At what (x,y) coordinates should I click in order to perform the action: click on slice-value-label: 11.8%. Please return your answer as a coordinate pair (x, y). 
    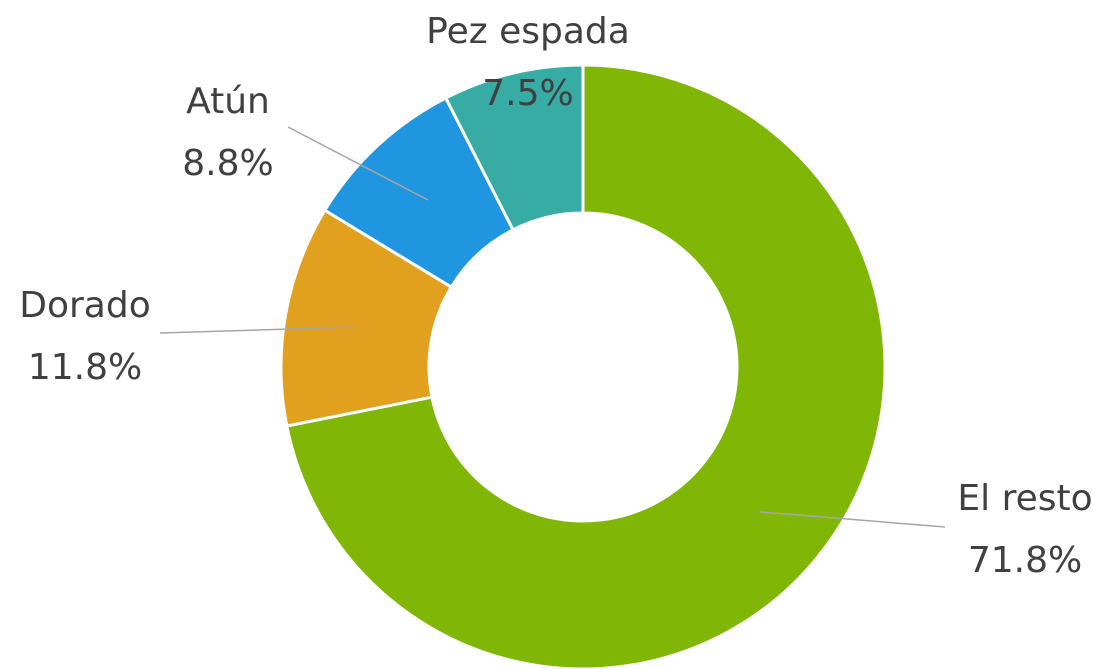
    Looking at the image, I should click on (85, 367).